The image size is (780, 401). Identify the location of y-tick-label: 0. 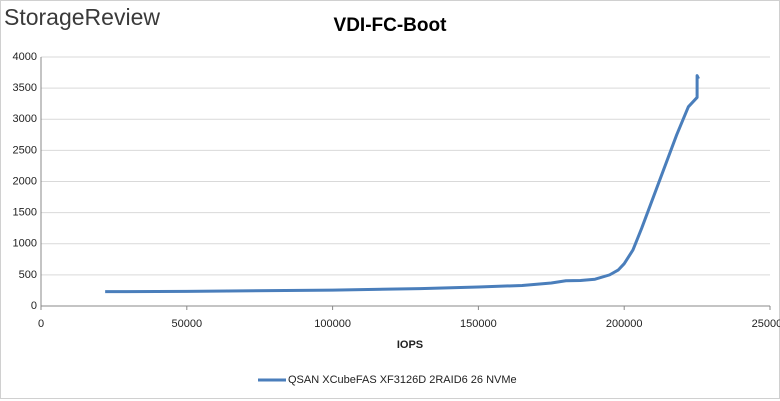
(34, 306).